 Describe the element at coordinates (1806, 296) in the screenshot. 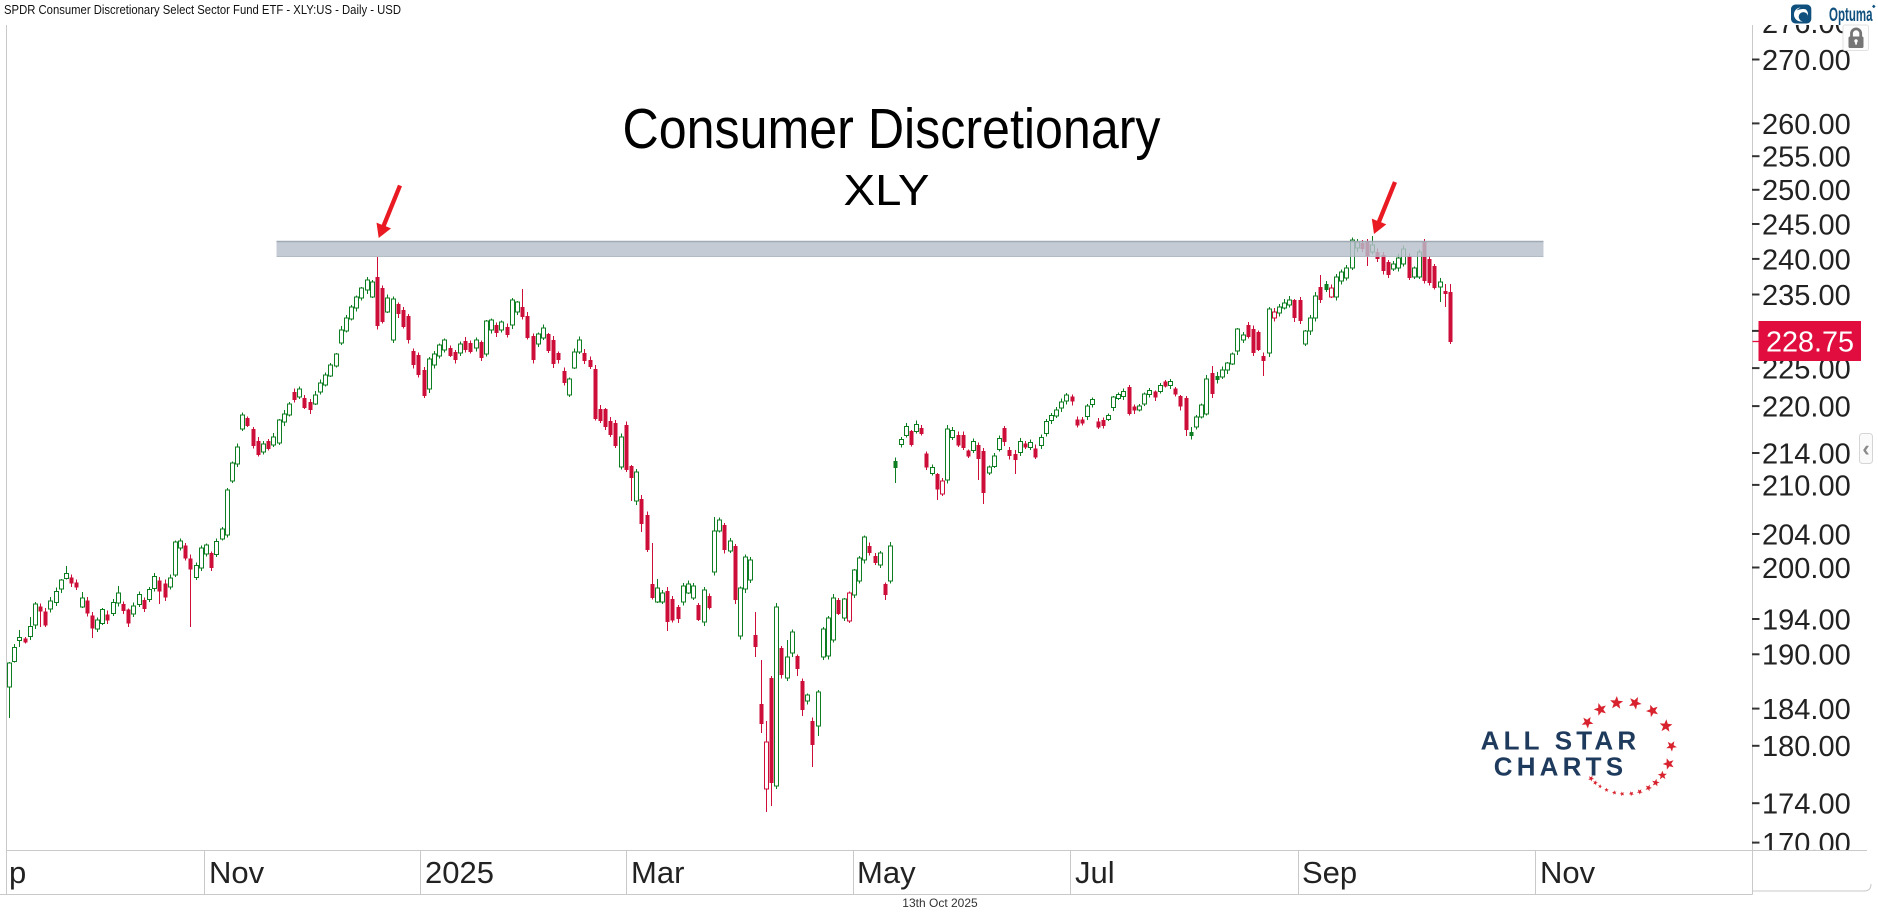

I see `svg-text: 235.00` at that location.